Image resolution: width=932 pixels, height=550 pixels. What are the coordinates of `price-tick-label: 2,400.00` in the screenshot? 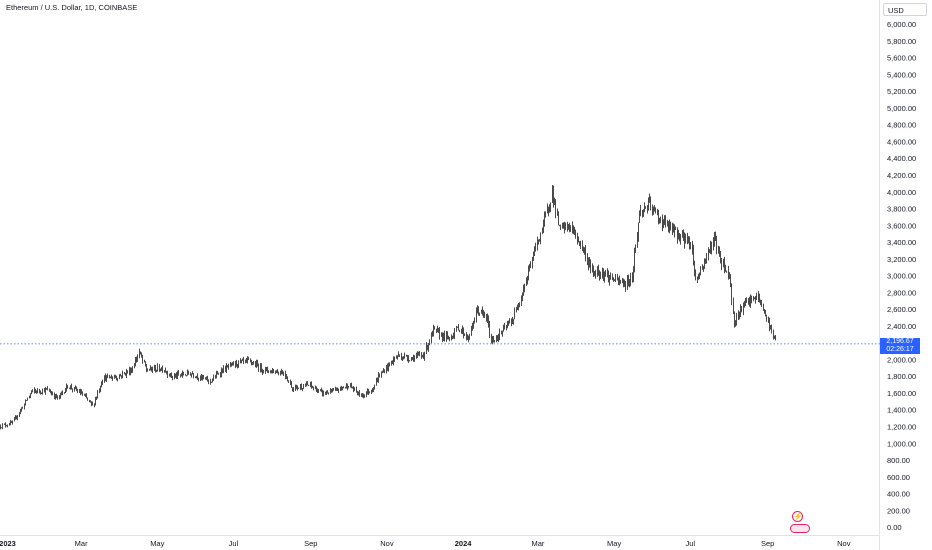 It's located at (901, 326).